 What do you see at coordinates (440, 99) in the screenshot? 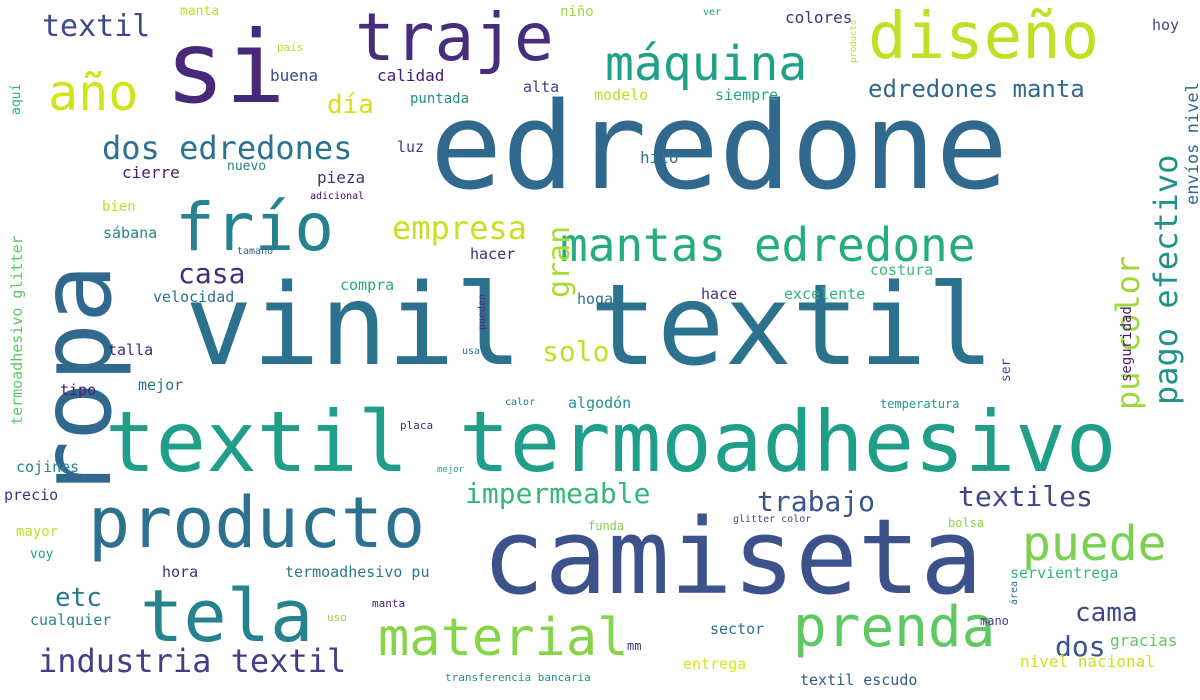
I see `cloud-word: puntada` at bounding box center [440, 99].